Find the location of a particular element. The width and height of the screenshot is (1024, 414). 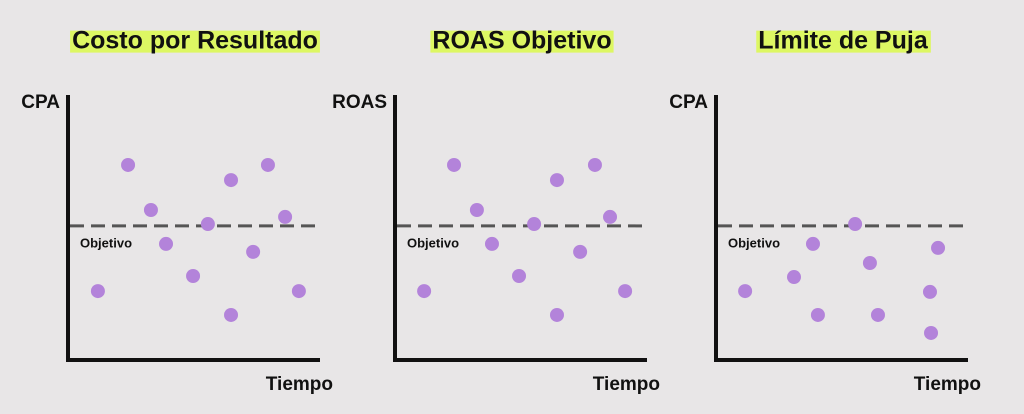

y-axis-label: ROAS is located at coordinates (359, 102).